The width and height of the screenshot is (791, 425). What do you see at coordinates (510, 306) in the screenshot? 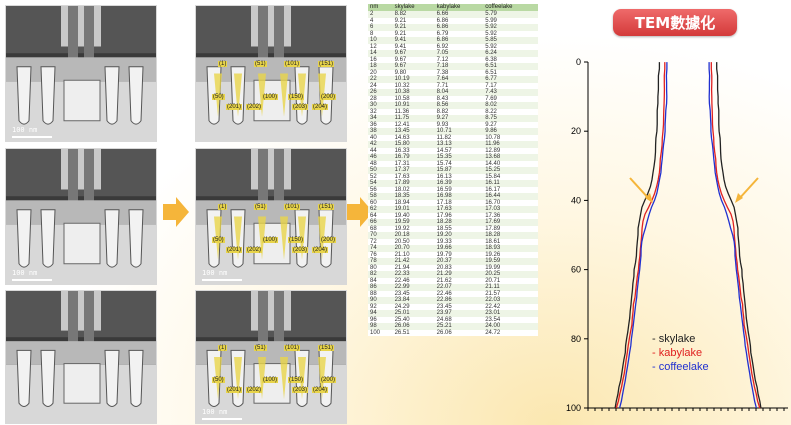
I see `table-cell: 22.42` at bounding box center [510, 306].